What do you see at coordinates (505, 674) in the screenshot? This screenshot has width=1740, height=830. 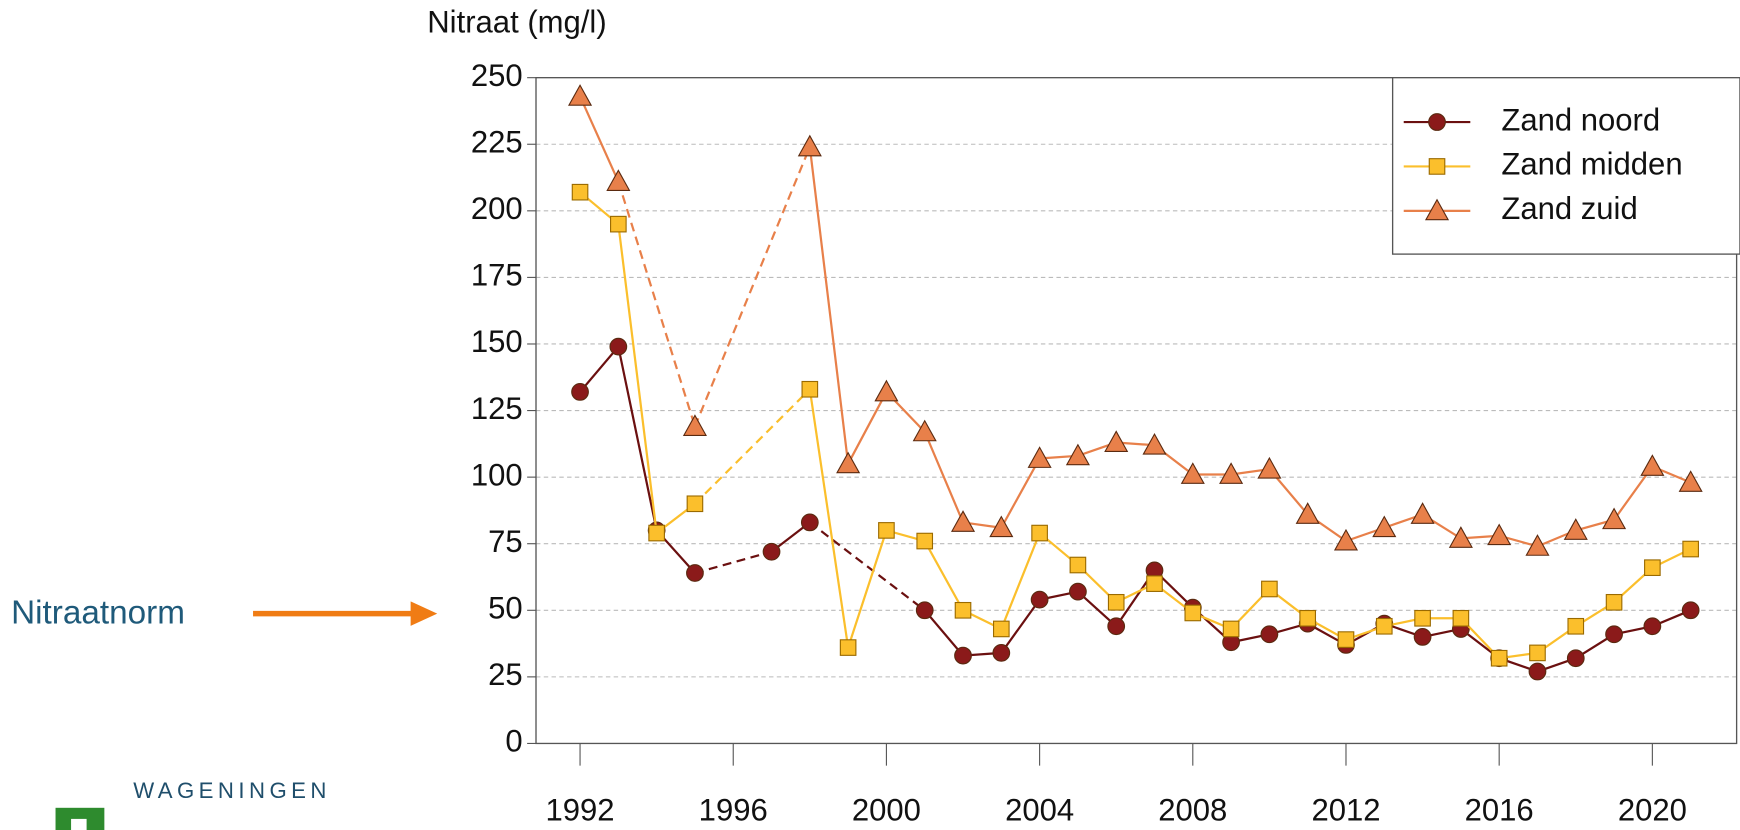 I see `y-tick-label: 25` at bounding box center [505, 674].